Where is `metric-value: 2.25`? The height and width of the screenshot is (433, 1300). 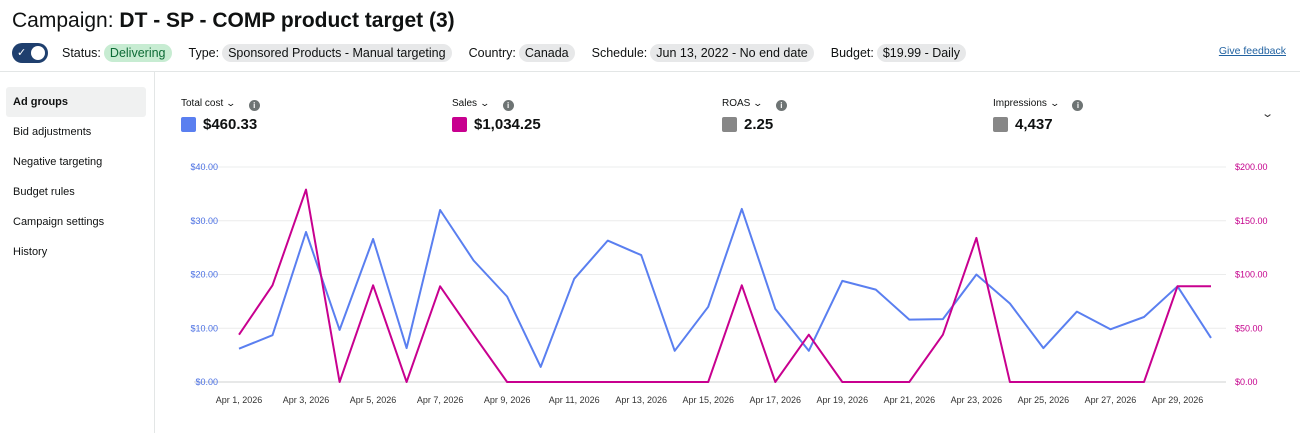
metric-value: 2.25 is located at coordinates (759, 124).